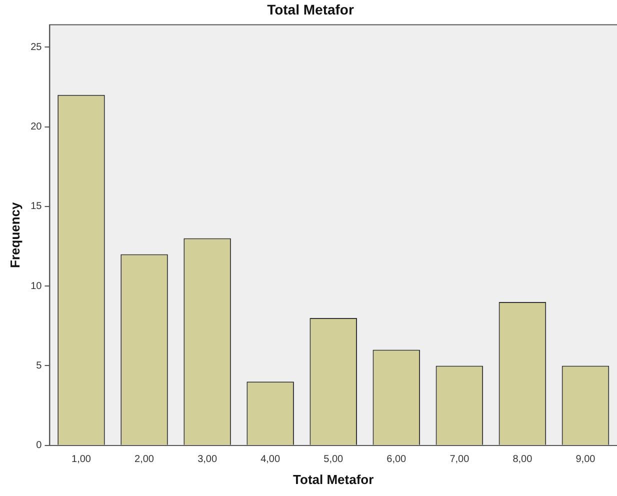 This screenshot has height=496, width=617. Describe the element at coordinates (82, 460) in the screenshot. I see `x-tick-label: 1,00` at that location.